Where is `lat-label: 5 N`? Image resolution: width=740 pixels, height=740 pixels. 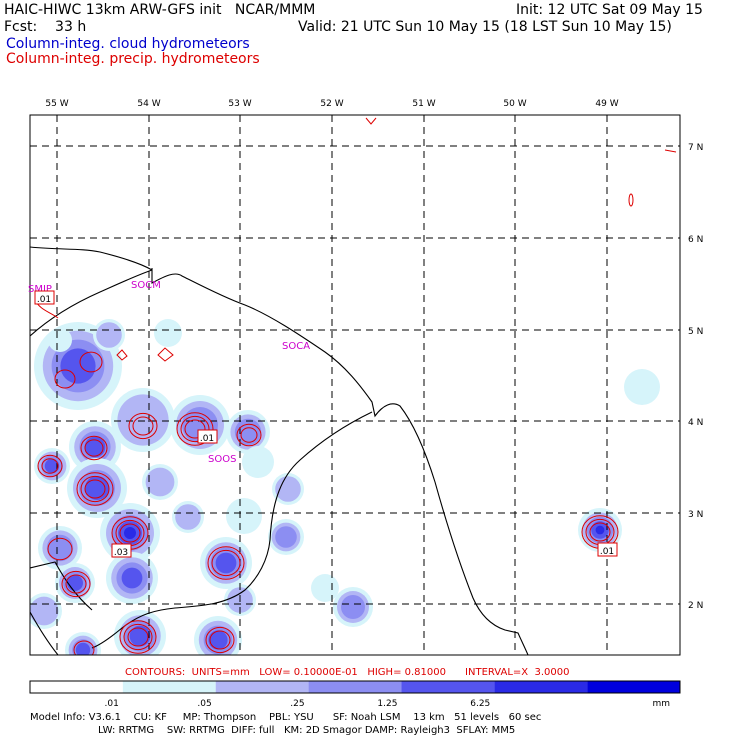
lat-label: 5 N is located at coordinates (695, 332).